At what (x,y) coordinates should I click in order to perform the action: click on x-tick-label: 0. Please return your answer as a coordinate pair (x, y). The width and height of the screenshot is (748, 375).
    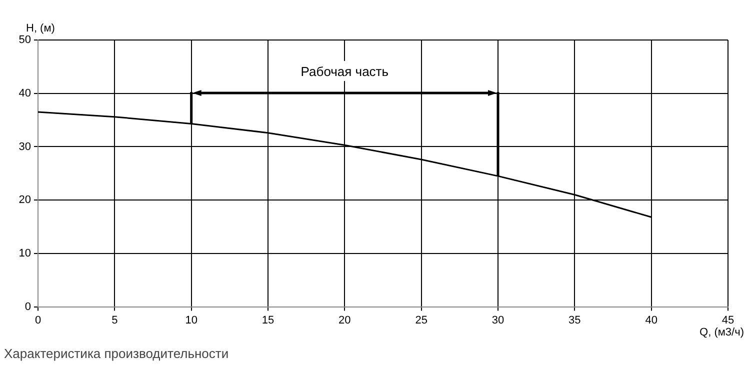
    Looking at the image, I should click on (38, 320).